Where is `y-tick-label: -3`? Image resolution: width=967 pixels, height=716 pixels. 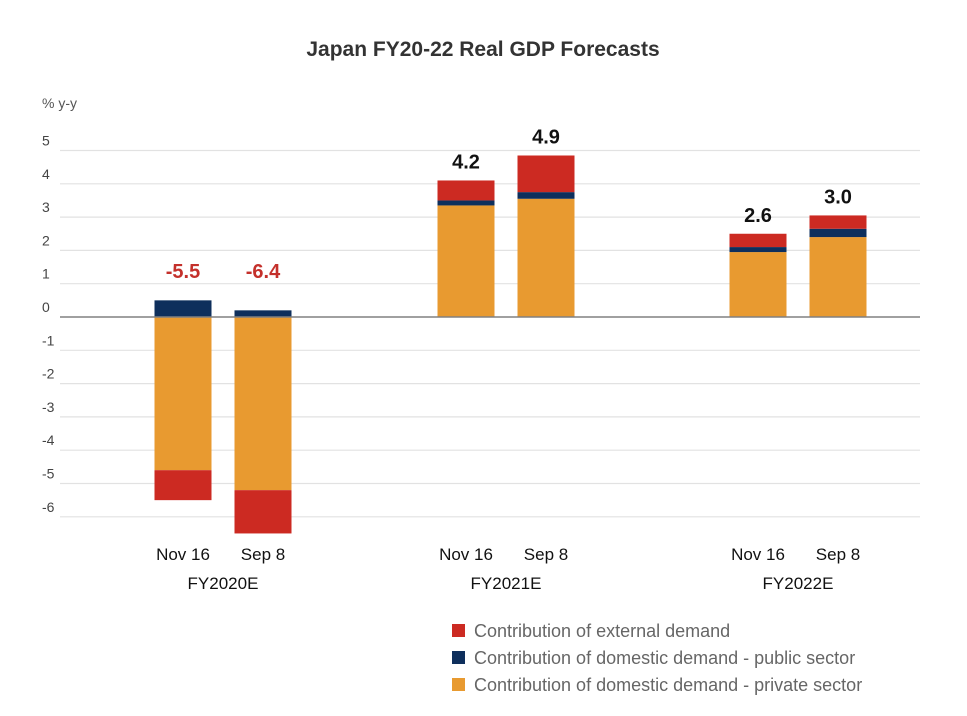 y-tick-label: -3 is located at coordinates (48, 407).